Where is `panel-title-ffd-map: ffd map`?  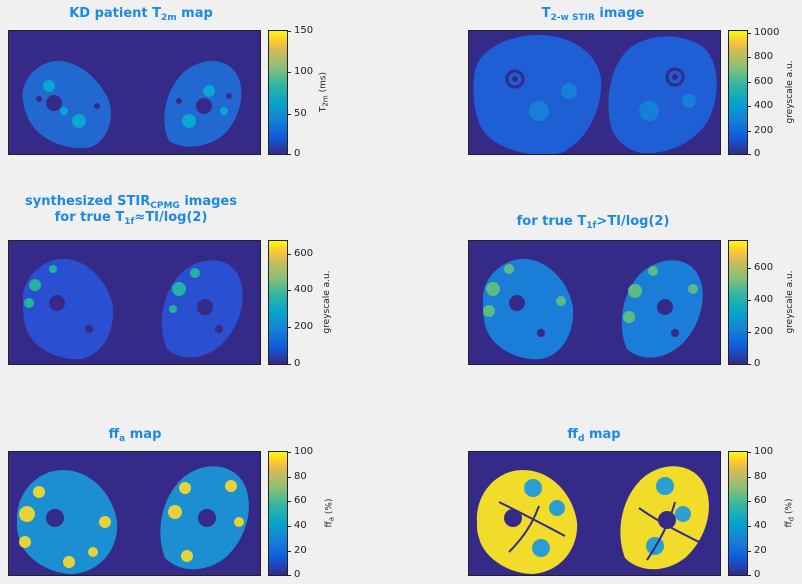 panel-title-ffd-map: ffd map is located at coordinates (594, 435).